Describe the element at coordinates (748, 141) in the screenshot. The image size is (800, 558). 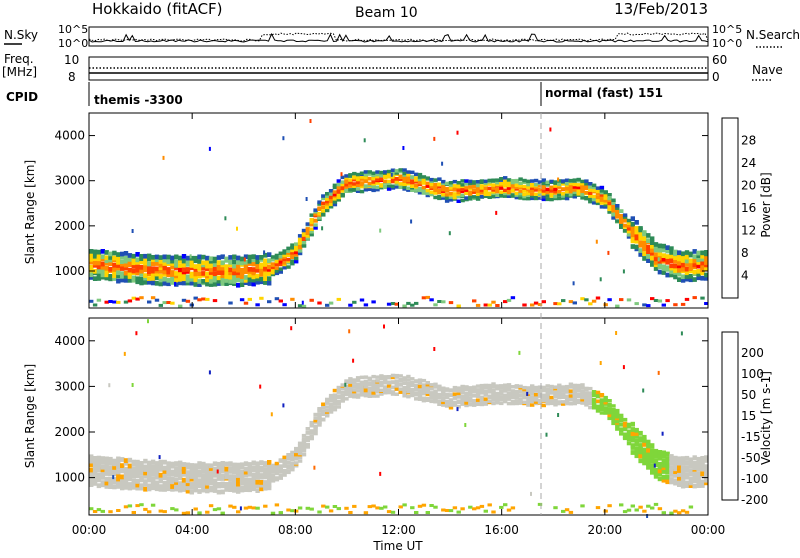
I see `colorbar-tick-label: 28` at that location.